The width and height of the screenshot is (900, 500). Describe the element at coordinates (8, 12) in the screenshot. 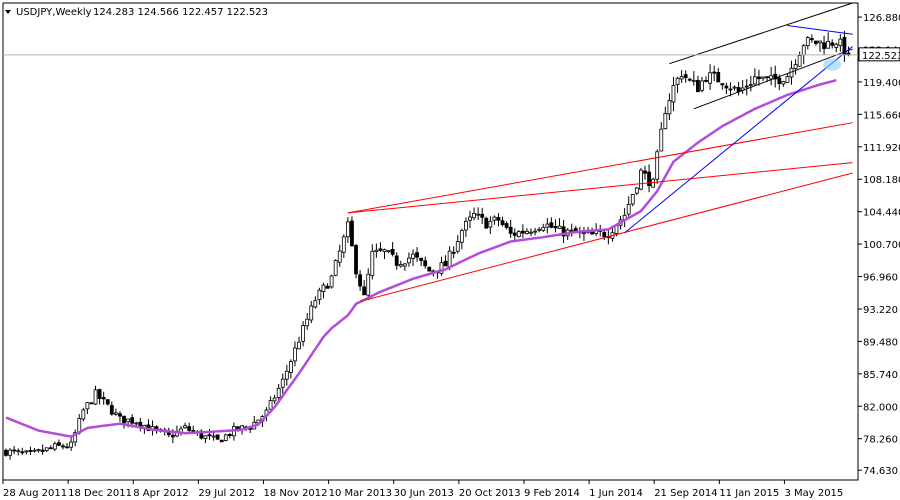

I see `dropdown-arrow-icon` at that location.